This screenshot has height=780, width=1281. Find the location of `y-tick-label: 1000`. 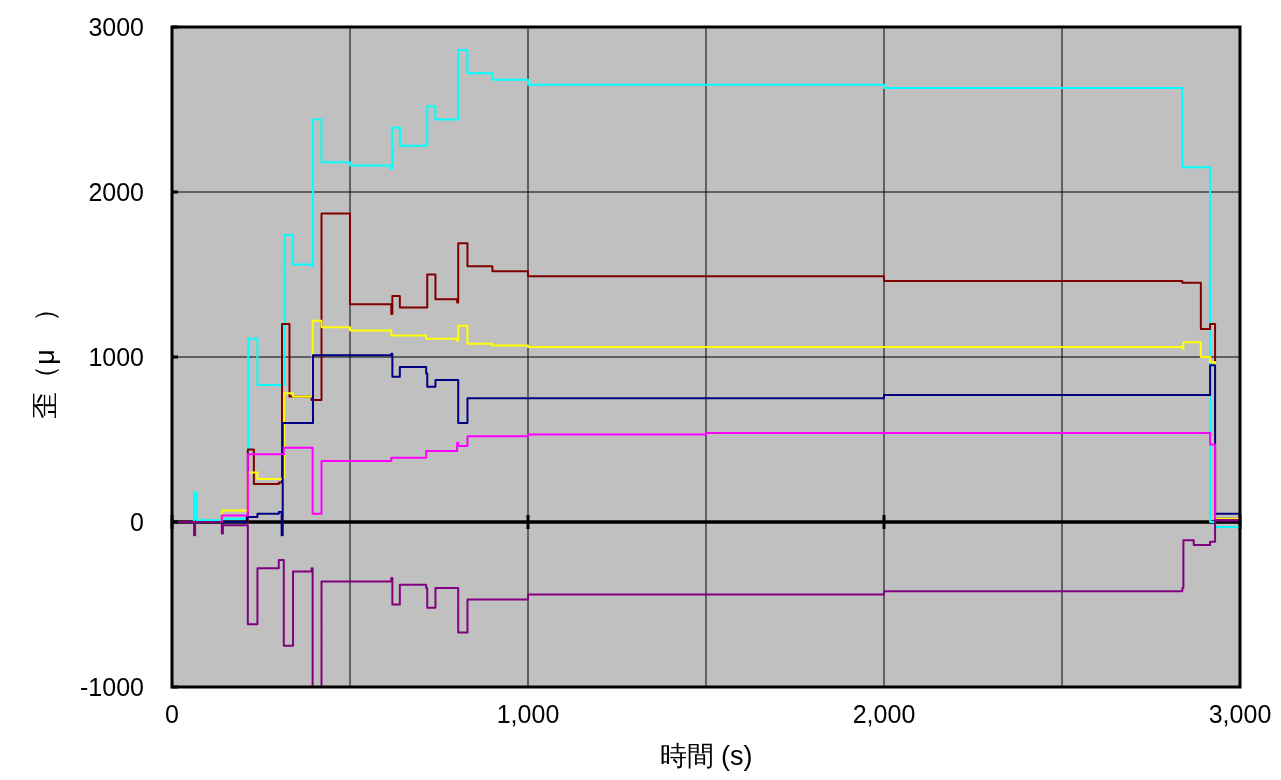

y-tick-label: 1000 is located at coordinates (116, 357).